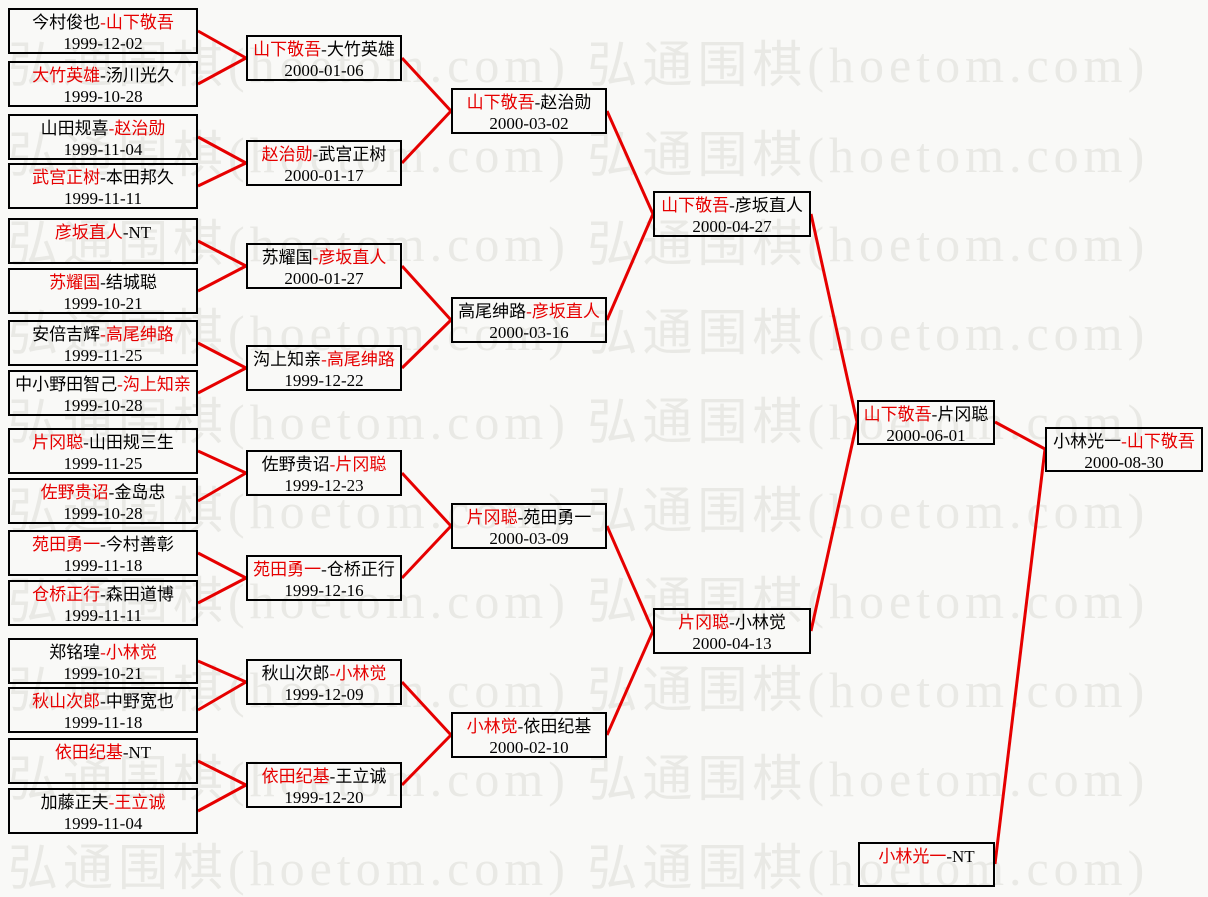 Image resolution: width=1208 pixels, height=897 pixels. What do you see at coordinates (103, 334) in the screenshot?
I see `match-players: 安倍吉辉-高尾绅路` at bounding box center [103, 334].